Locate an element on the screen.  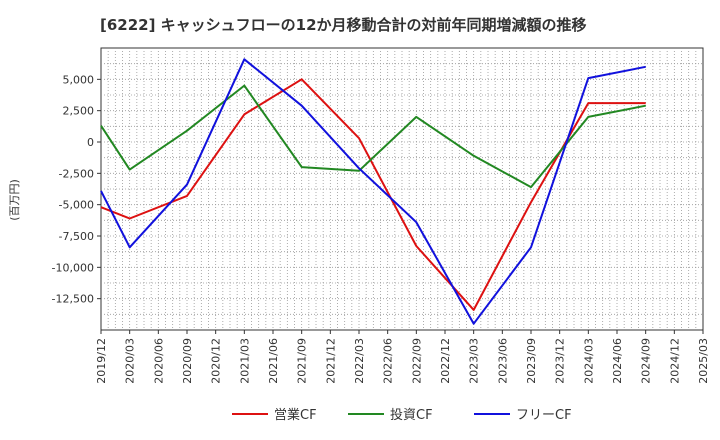
y-tick-label: 5,000 is located at coordinates (79, 79).